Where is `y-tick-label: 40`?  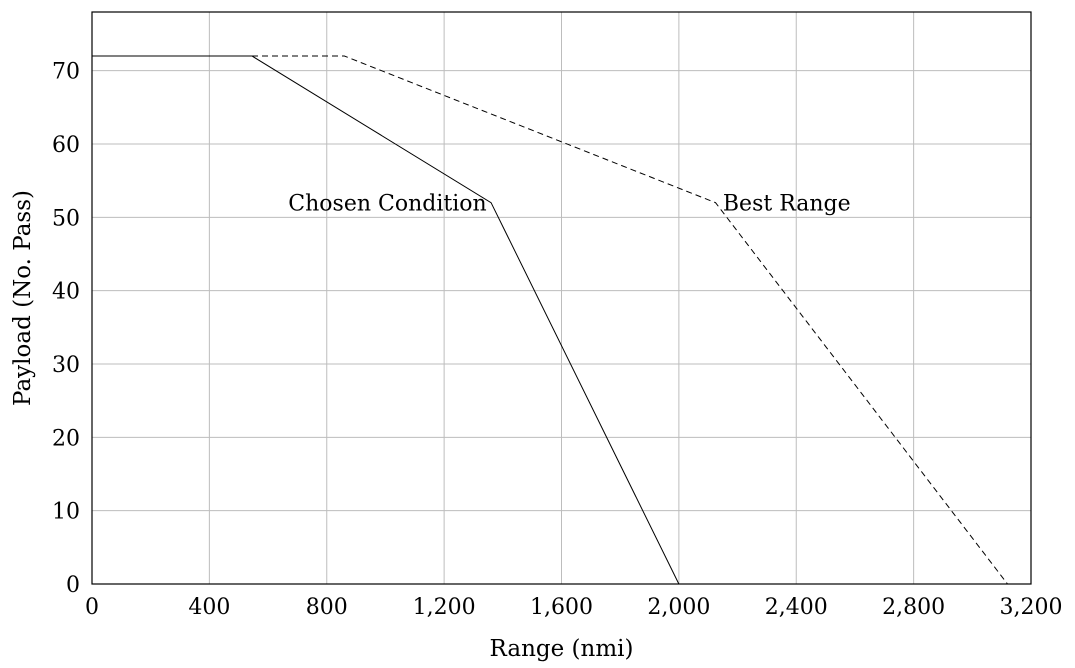
y-tick-label: 40 is located at coordinates (66, 292).